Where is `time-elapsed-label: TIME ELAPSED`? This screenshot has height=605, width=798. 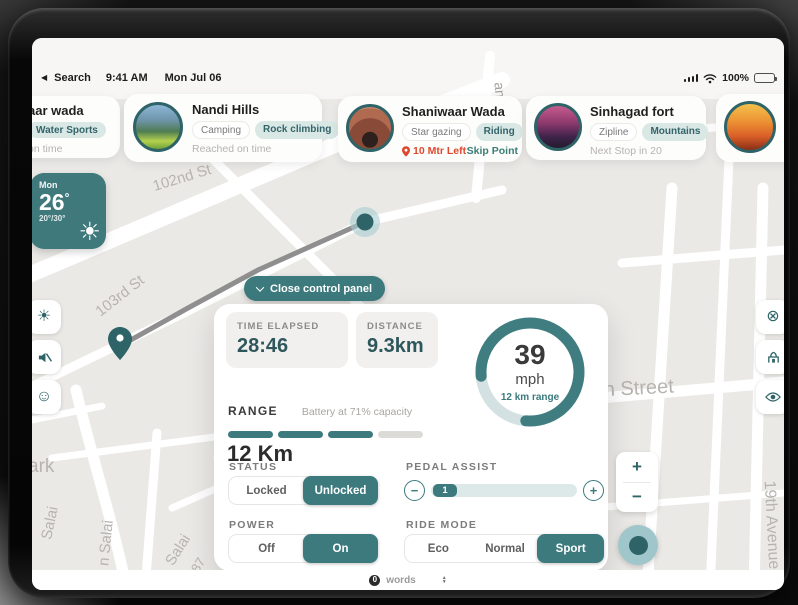 time-elapsed-label: TIME ELAPSED is located at coordinates (278, 326).